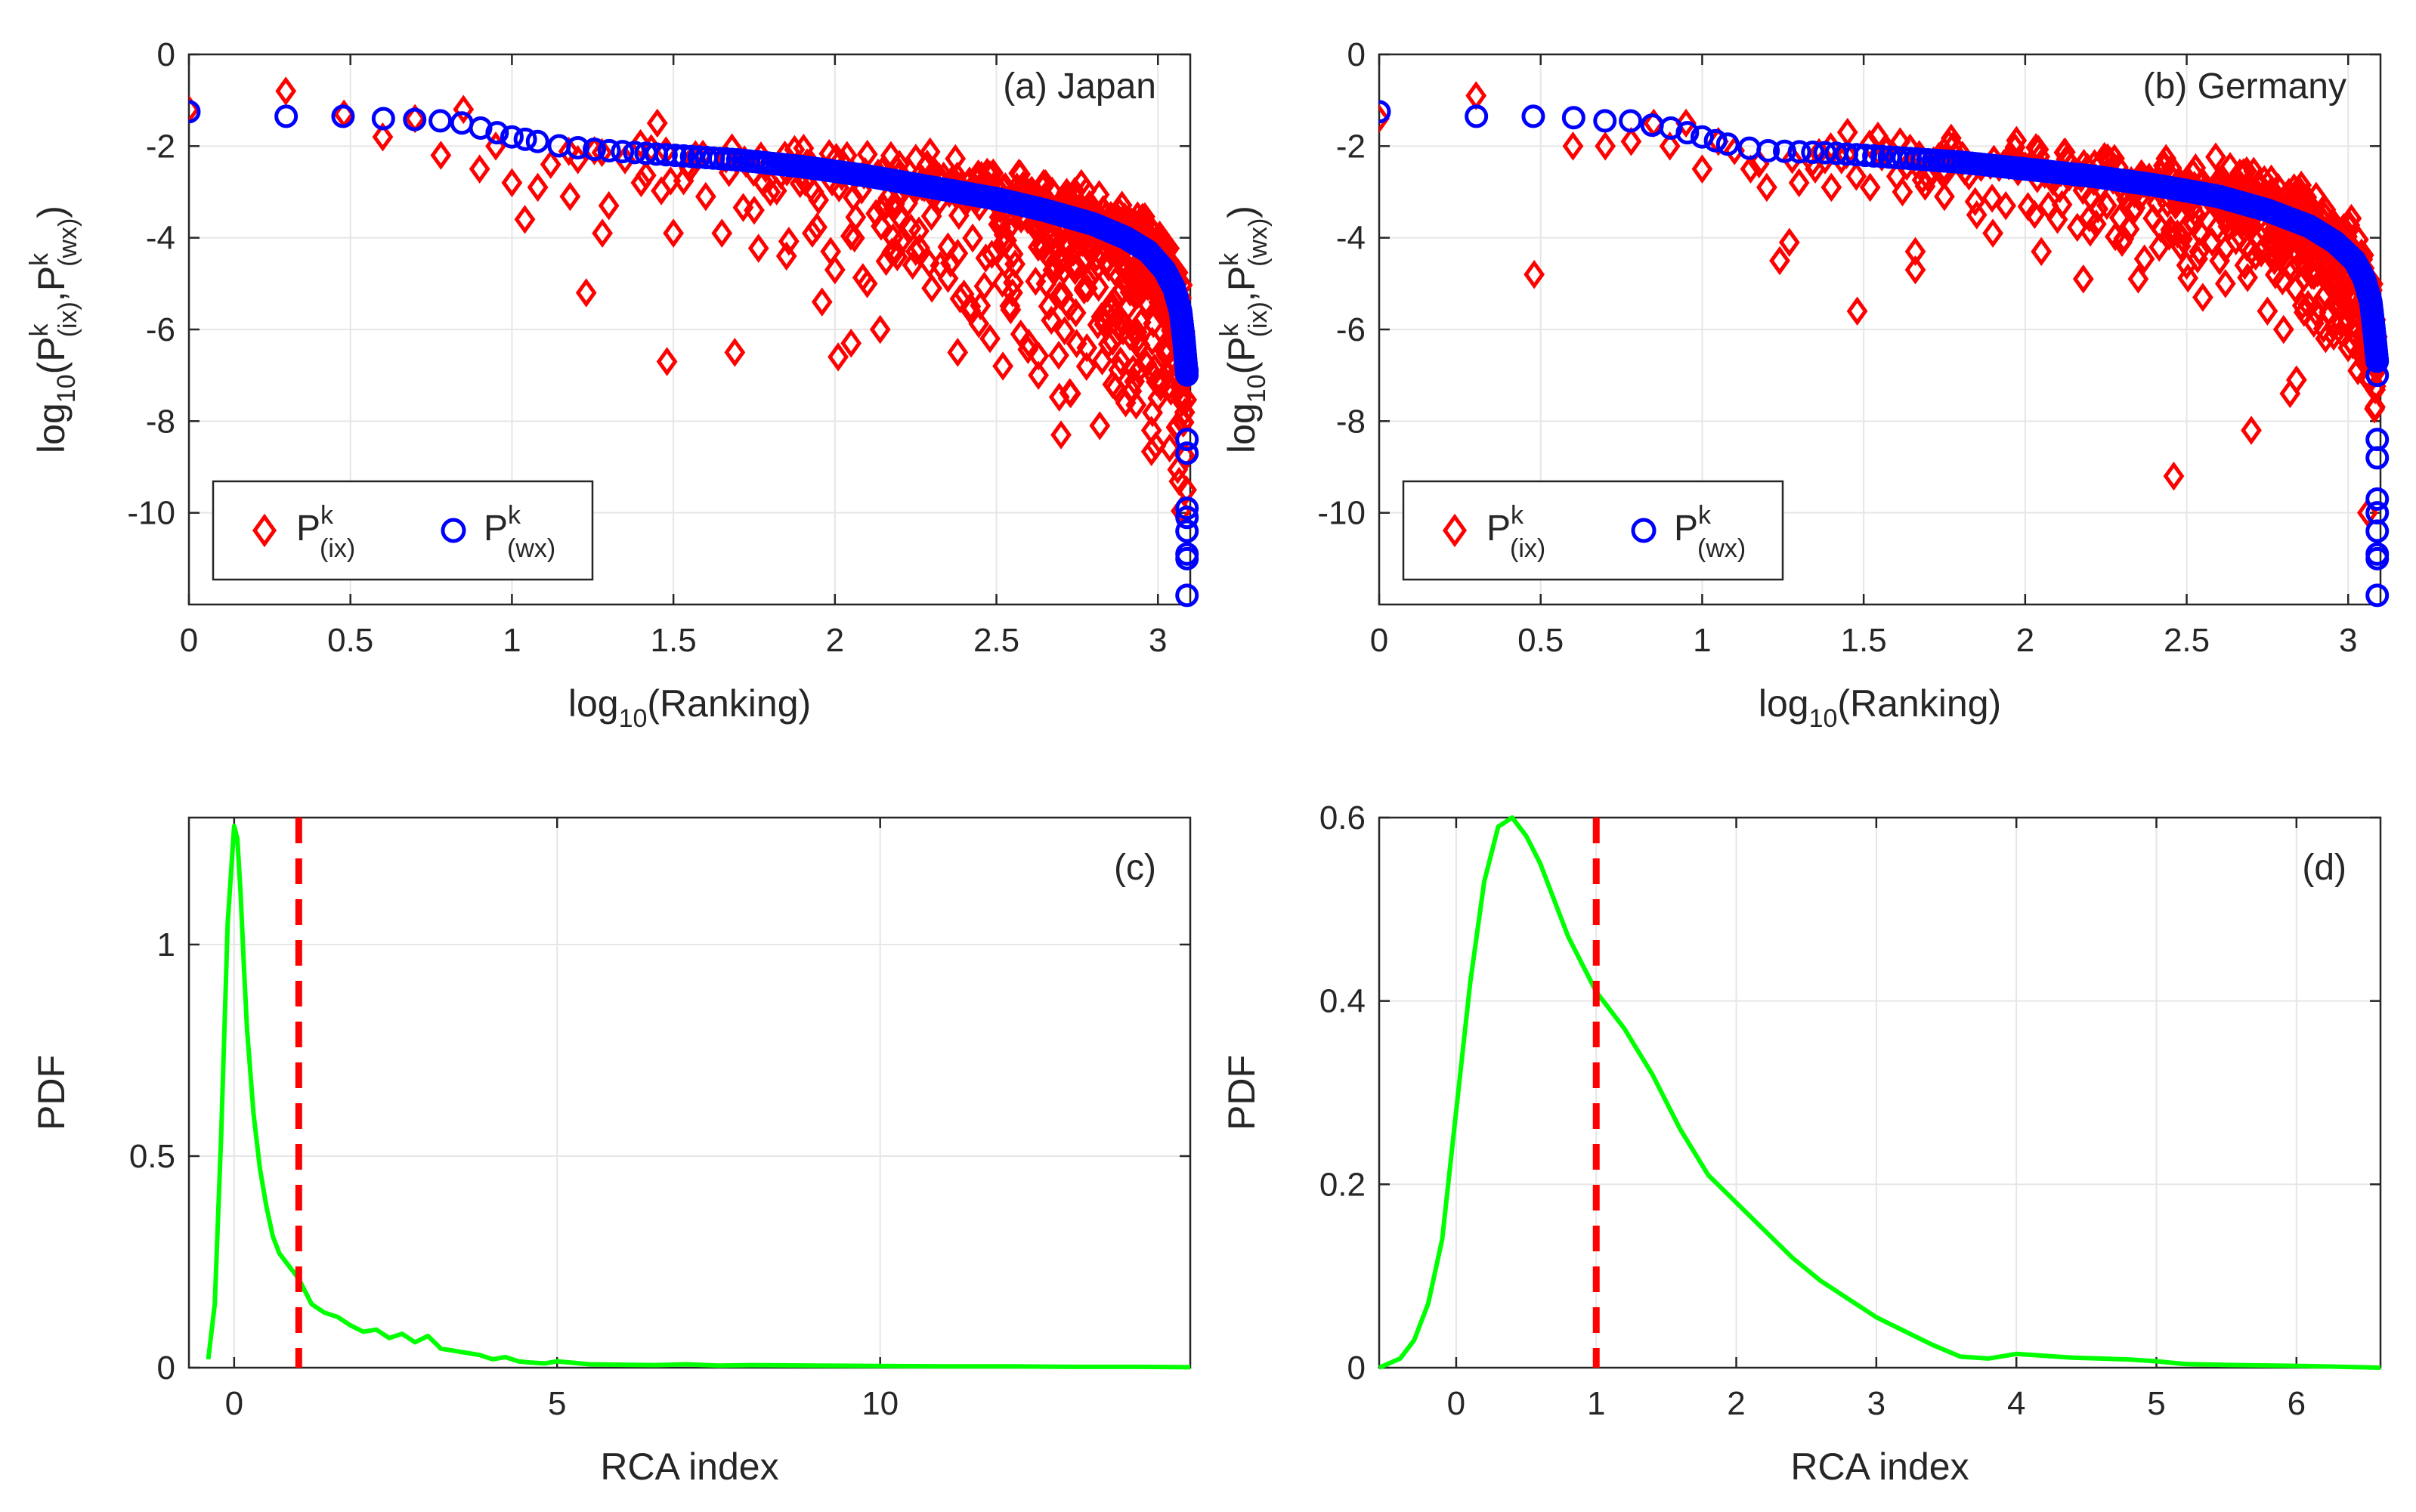 The height and width of the screenshot is (1512, 2416). What do you see at coordinates (51, 212) in the screenshot?
I see `y-label-close: )` at bounding box center [51, 212].